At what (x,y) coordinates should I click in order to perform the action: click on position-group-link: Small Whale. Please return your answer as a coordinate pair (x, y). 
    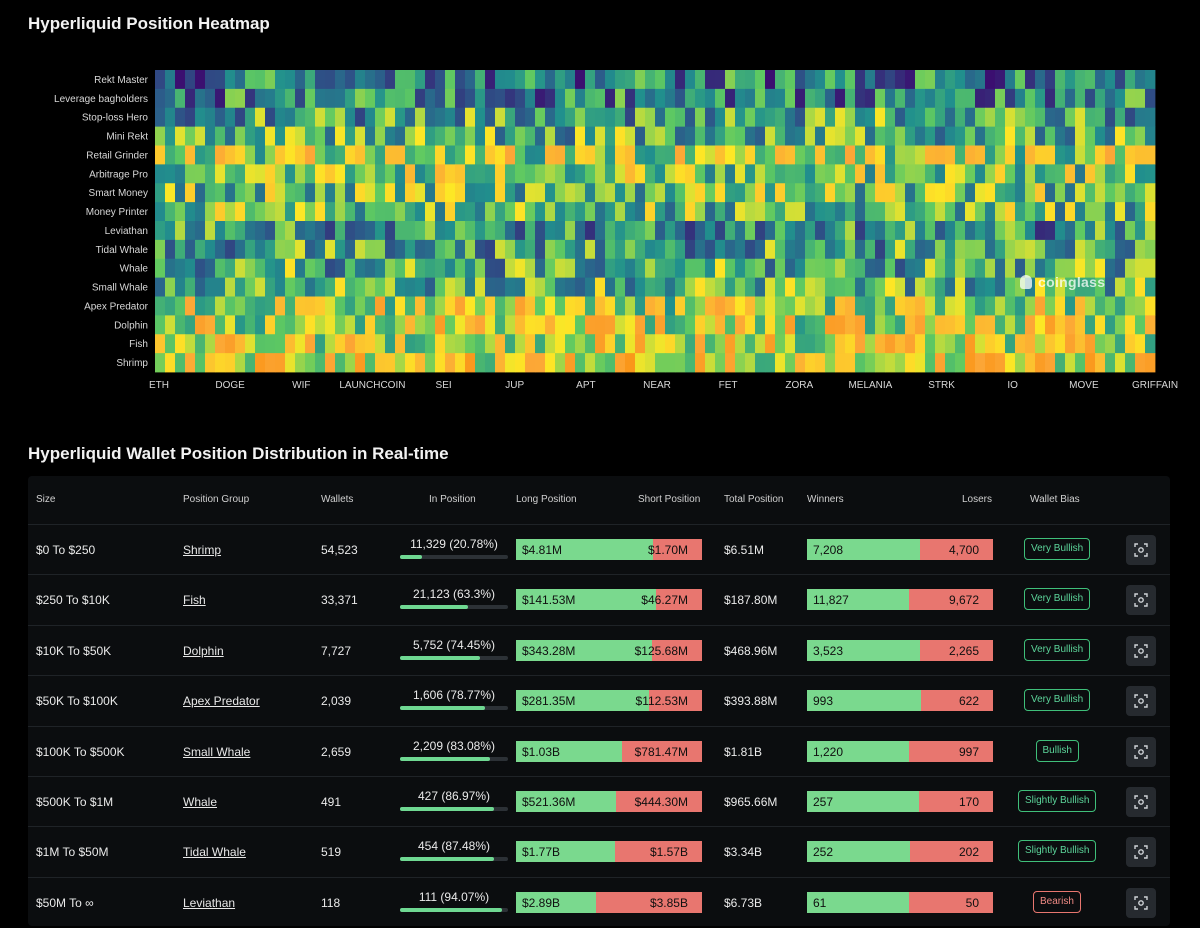
    Looking at the image, I should click on (217, 751).